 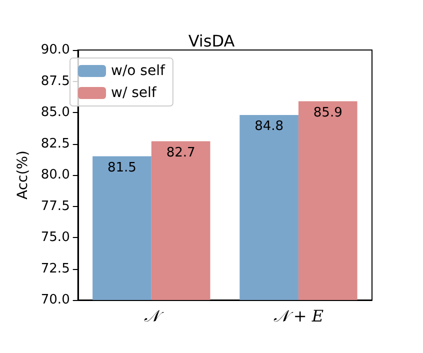 I want to click on y-tick-label: 75.0, so click(x=55, y=237).